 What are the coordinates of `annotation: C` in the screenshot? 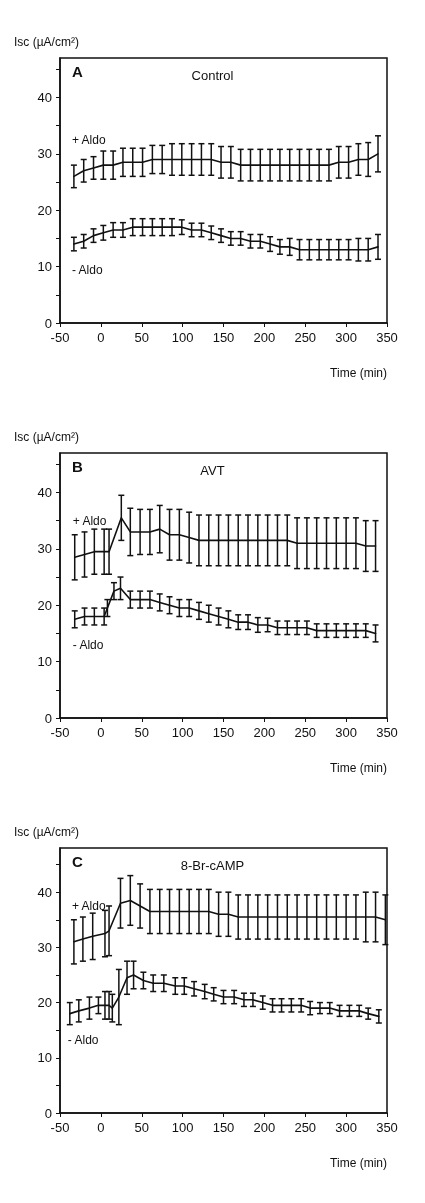 It's located at (77, 861).